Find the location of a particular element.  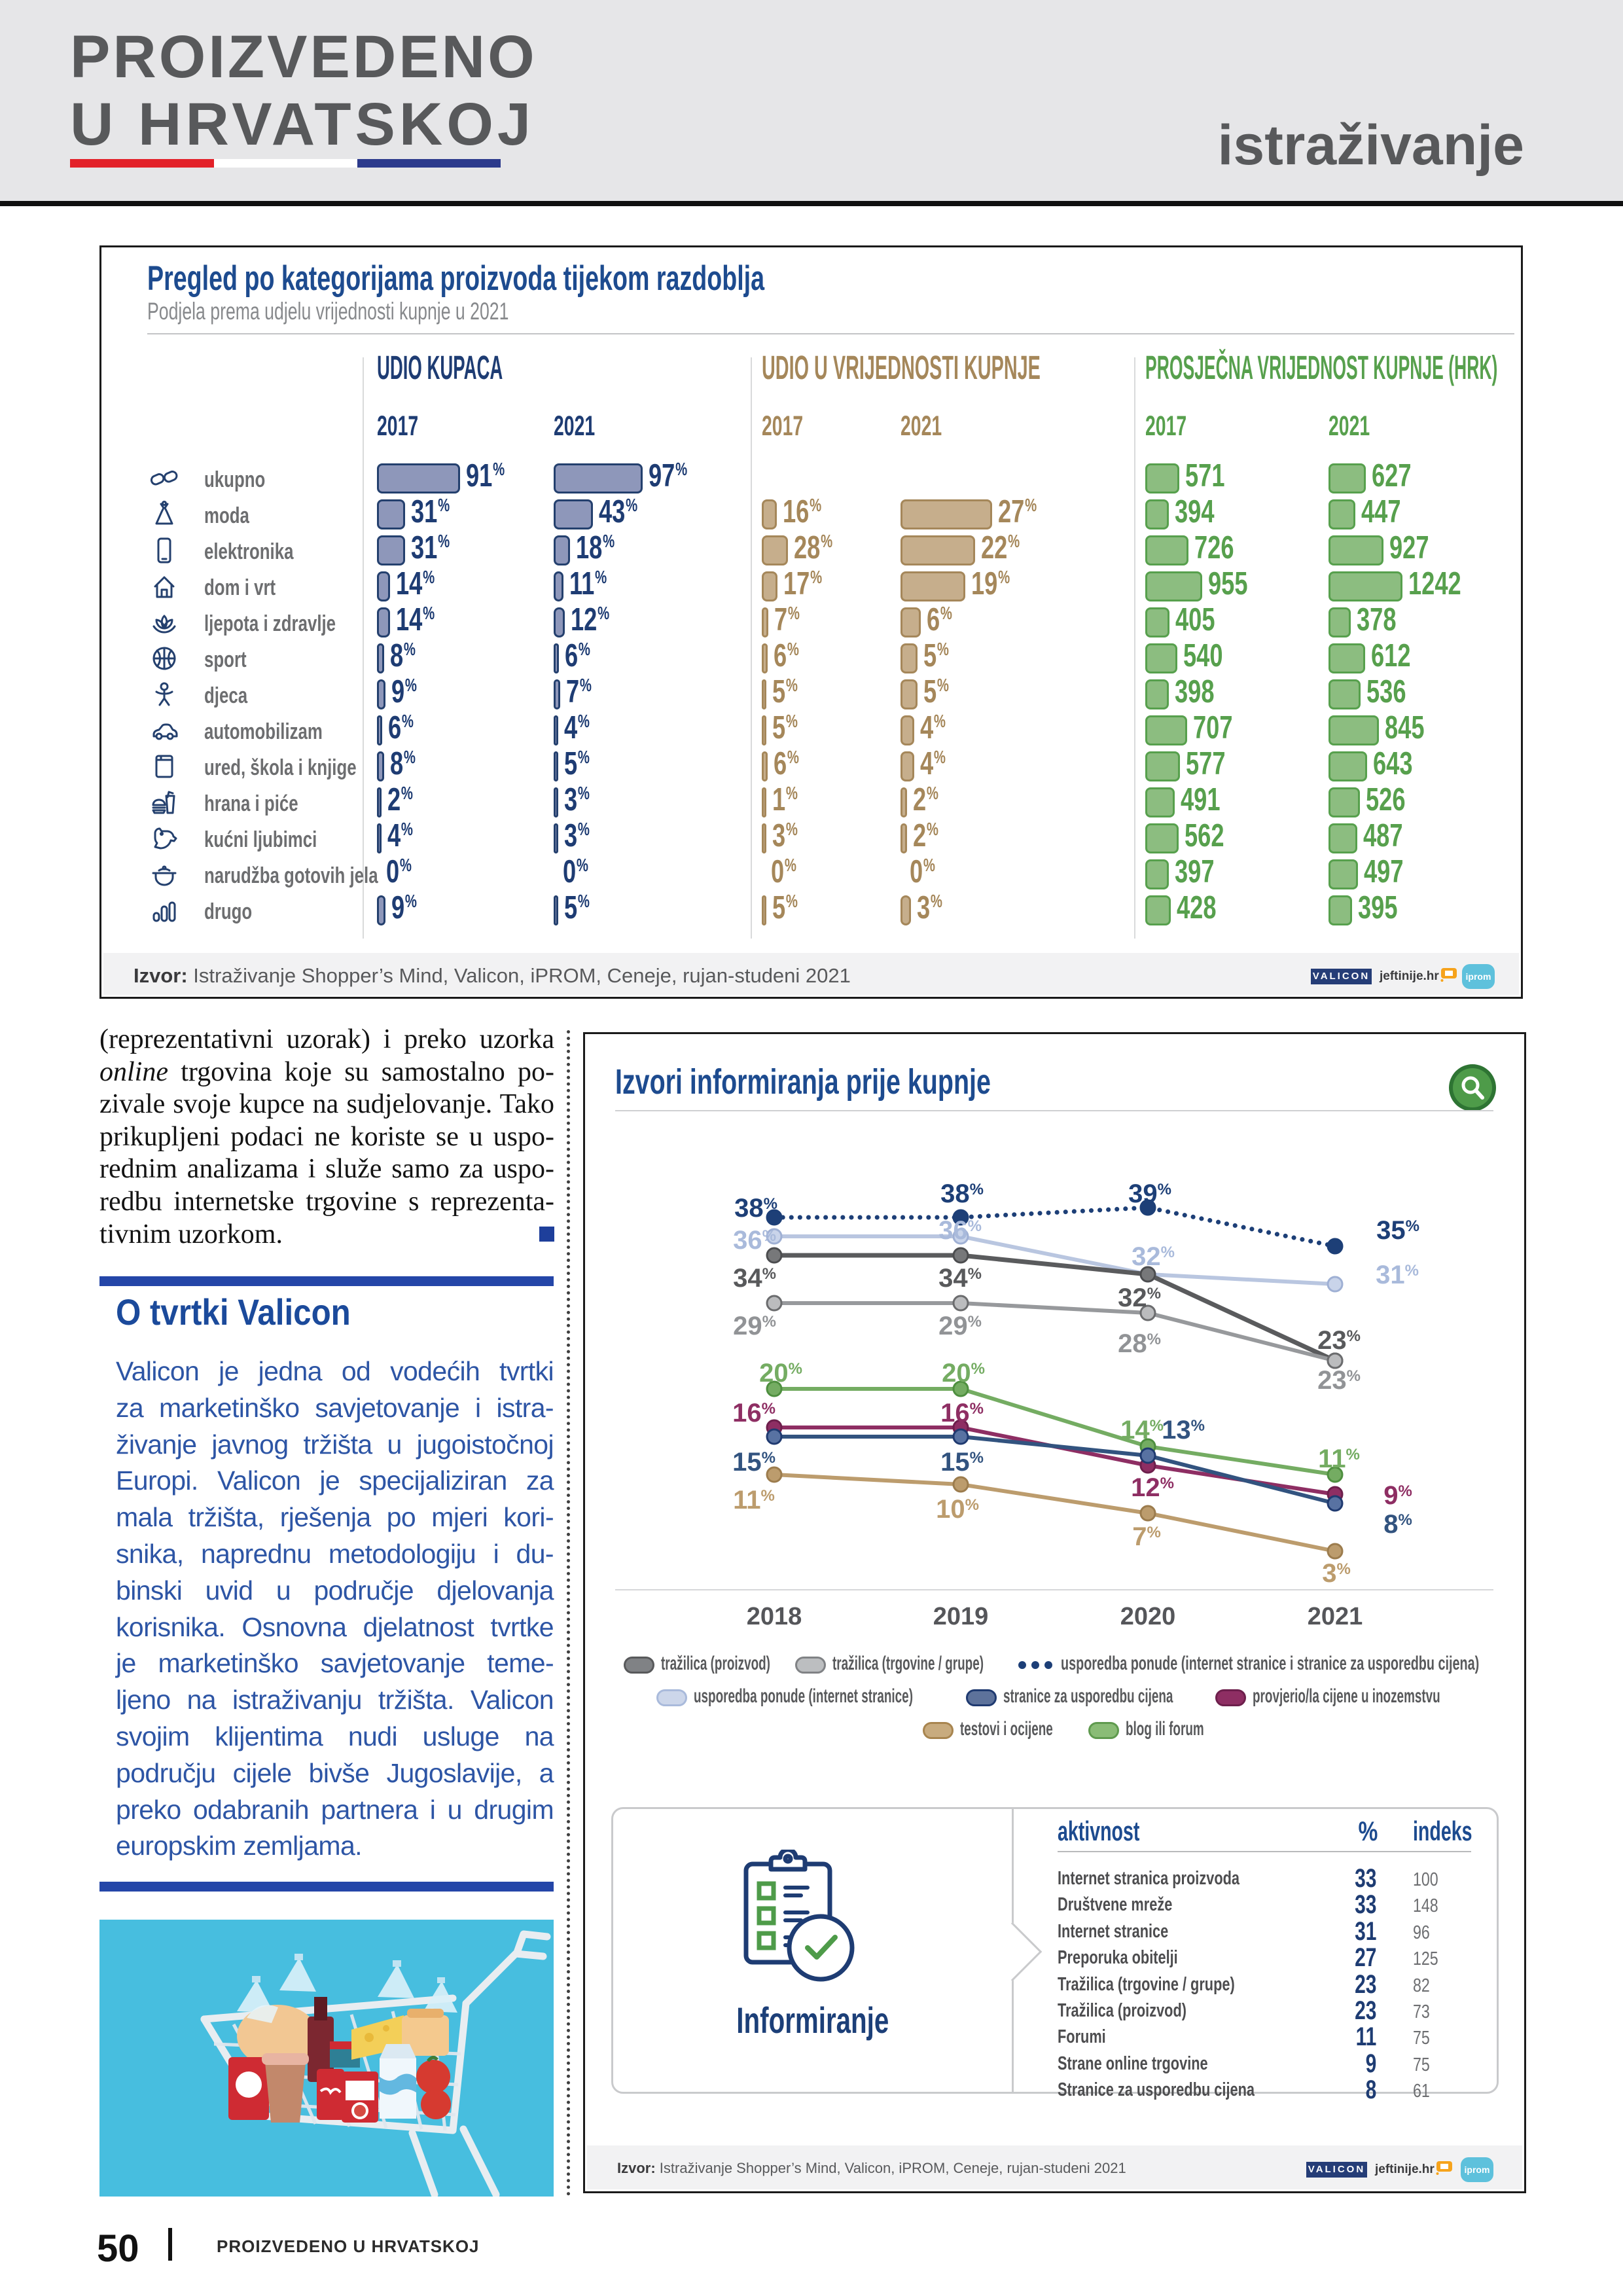

svg-text: 2020 is located at coordinates (1148, 1616).